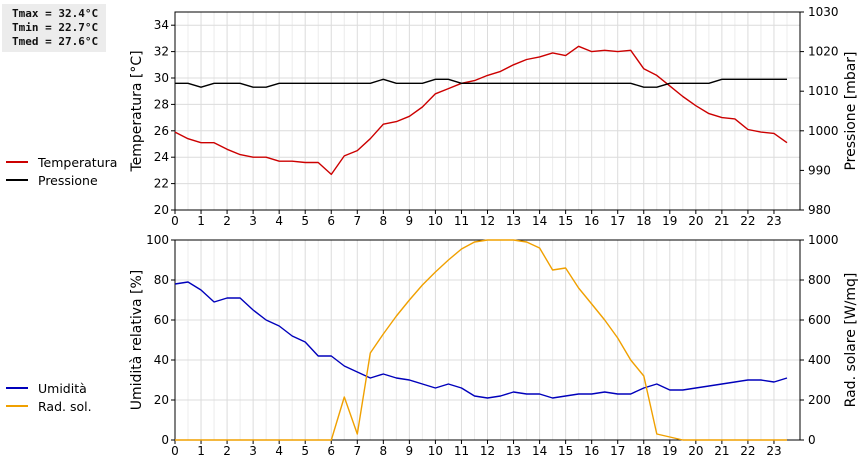 This screenshot has height=460, width=860. I want to click on legend-bottom: Umidità Rad. sol., so click(49, 397).